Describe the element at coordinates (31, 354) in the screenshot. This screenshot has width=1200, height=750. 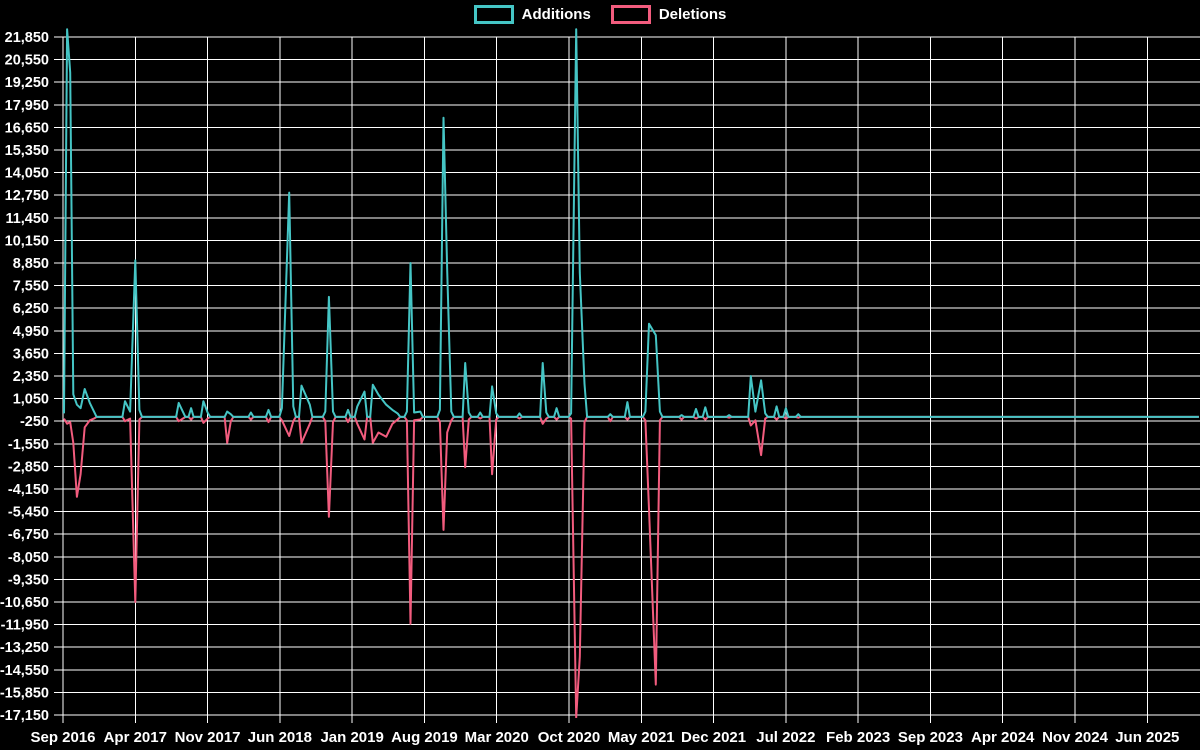
I see `y-tick-label: 3,650` at that location.